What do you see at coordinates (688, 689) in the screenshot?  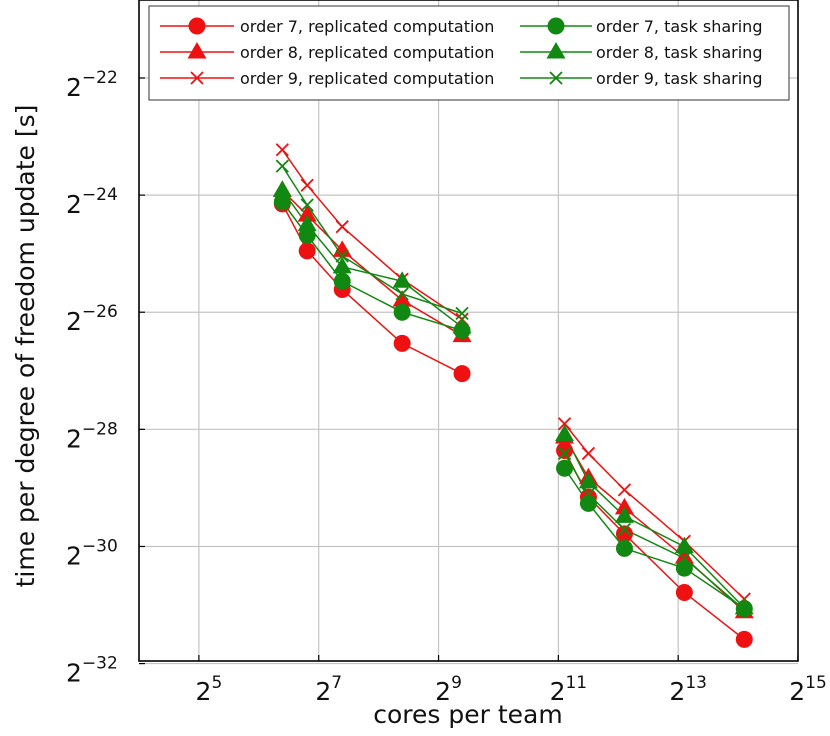 I see `x-tick-label-4: 213` at bounding box center [688, 689].